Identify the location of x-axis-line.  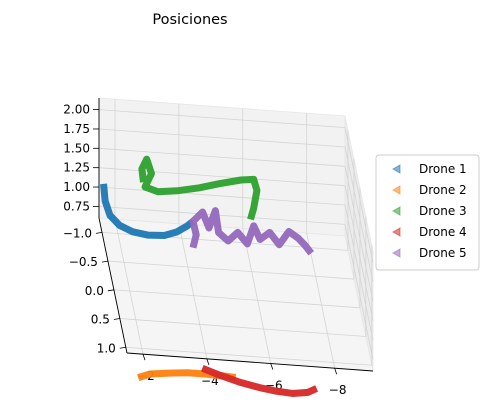
(250, 362).